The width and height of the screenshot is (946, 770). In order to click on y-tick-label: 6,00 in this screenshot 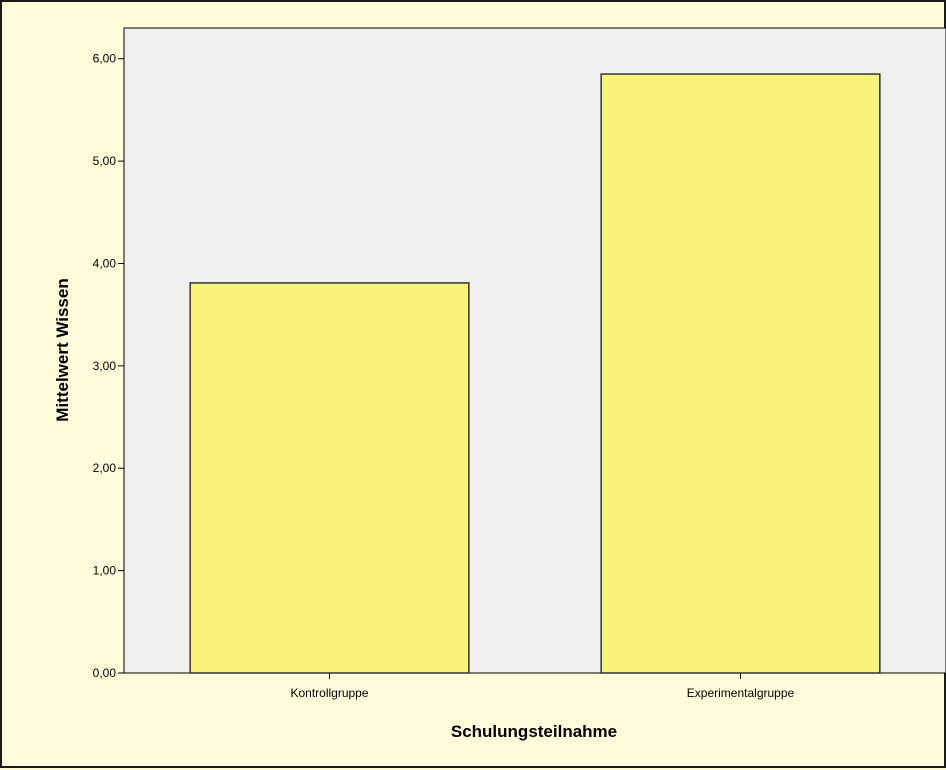, I will do `click(105, 59)`.